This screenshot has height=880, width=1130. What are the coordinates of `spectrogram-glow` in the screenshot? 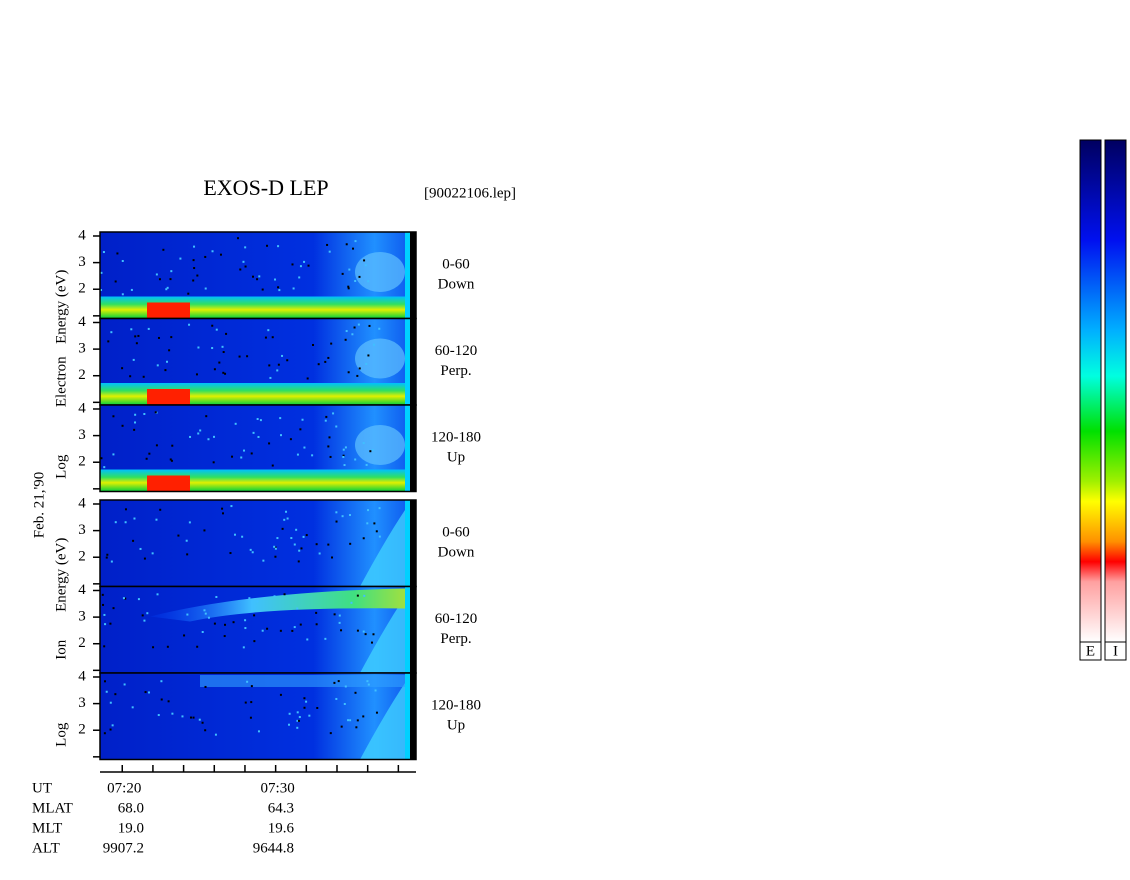 It's located at (382, 548).